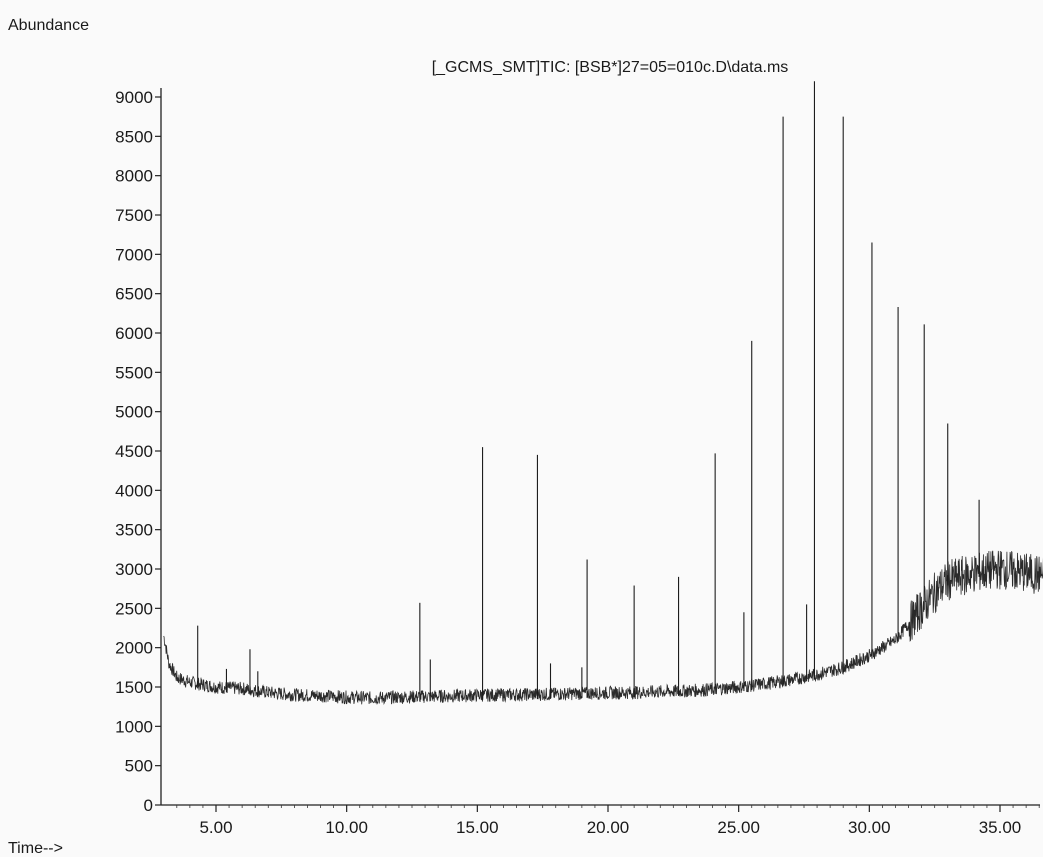 This screenshot has width=1043, height=857. I want to click on y-tick-label: 0, so click(148, 805).